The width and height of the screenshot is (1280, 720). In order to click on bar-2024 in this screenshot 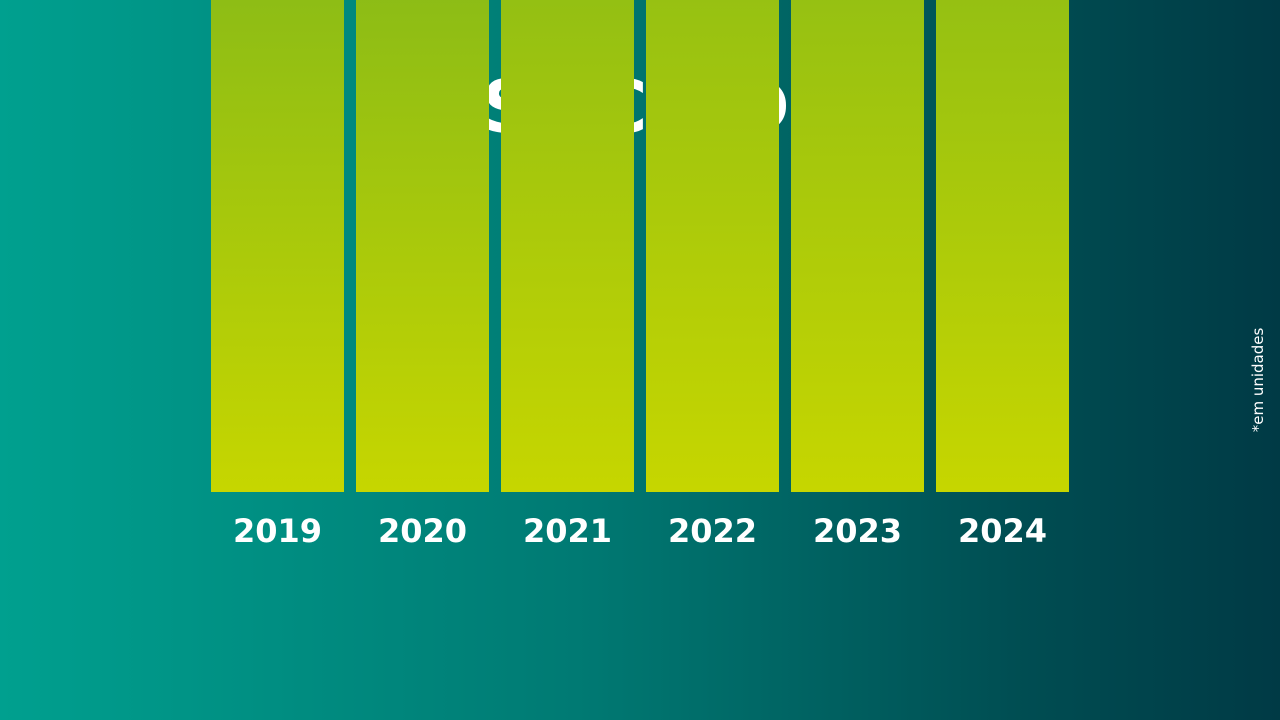, I will do `click(1002, 246)`.